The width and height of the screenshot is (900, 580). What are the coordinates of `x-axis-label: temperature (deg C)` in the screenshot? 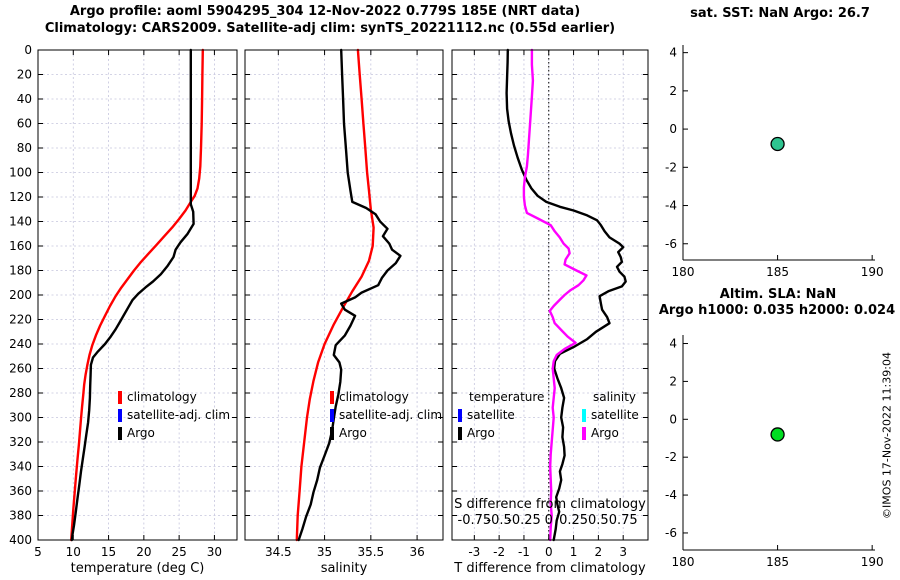 It's located at (138, 568).